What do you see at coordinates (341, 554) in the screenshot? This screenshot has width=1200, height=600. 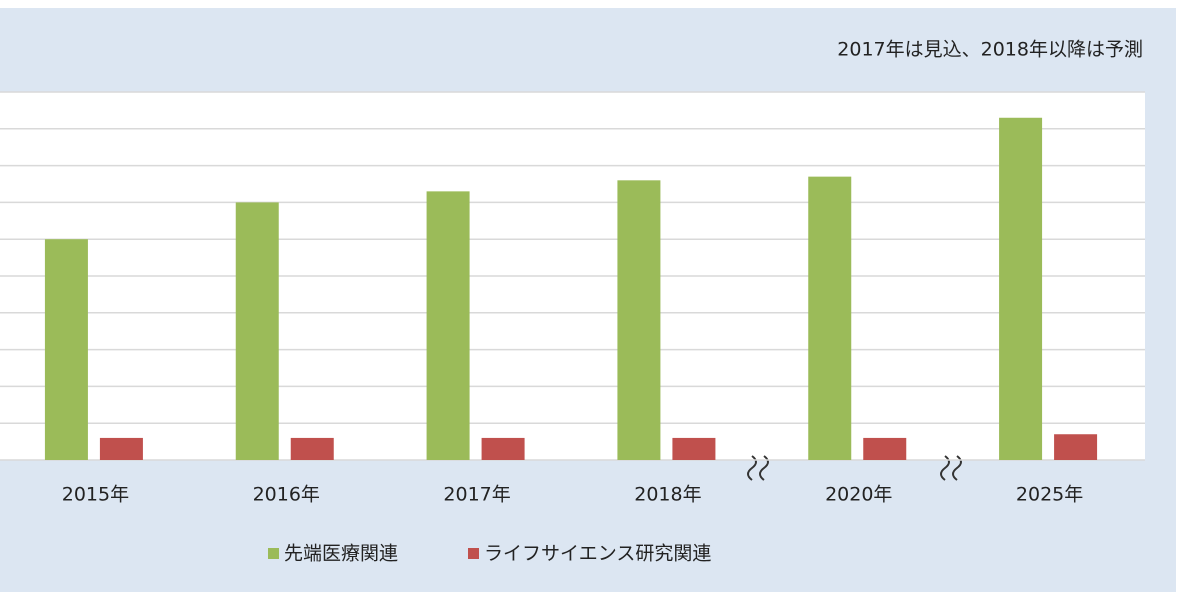 I see `legend-label: 先端医療関連` at bounding box center [341, 554].